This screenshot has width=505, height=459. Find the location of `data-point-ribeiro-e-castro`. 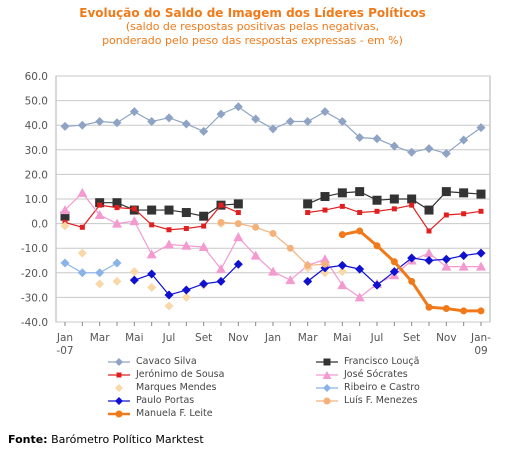

data-point-ribeiro-e-castro is located at coordinates (117, 263).